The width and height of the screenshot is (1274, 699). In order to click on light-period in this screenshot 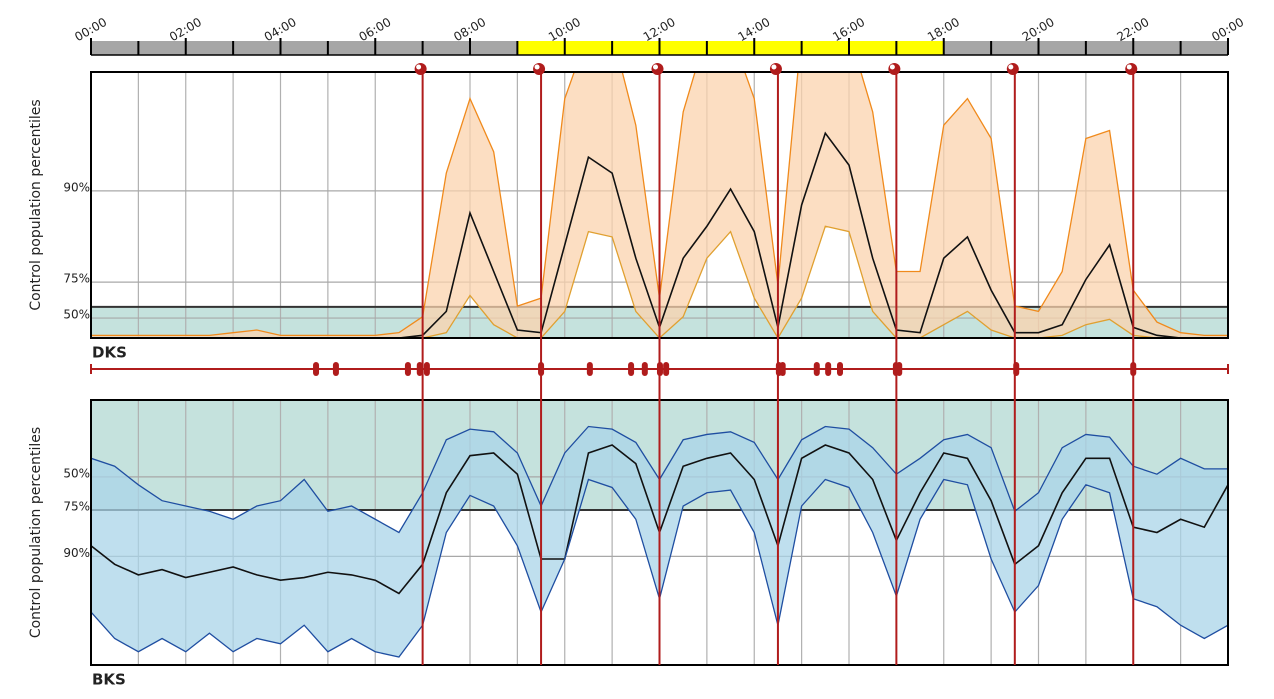, I will do `click(730, 48)`.